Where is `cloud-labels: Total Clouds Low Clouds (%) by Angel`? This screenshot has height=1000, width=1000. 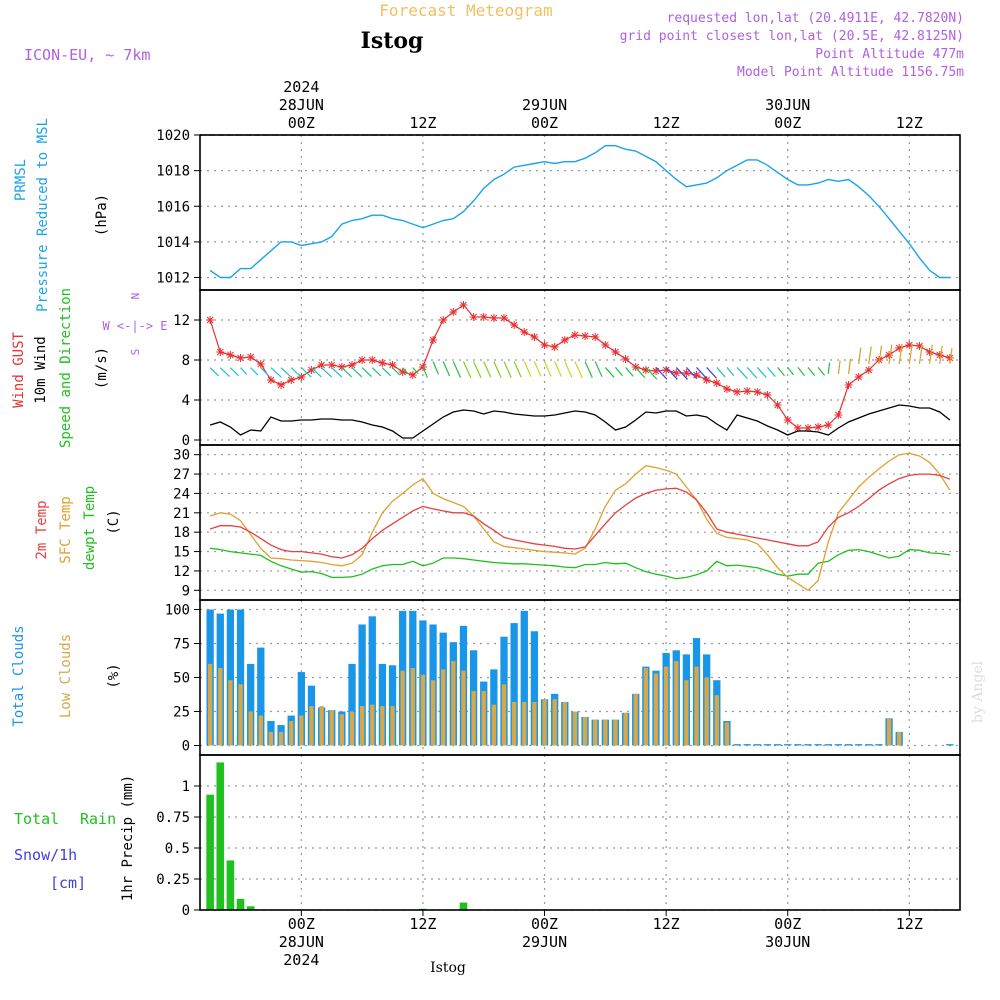 cloud-labels: Total Clouds Low Clouds (%) by Angel is located at coordinates (498, 675).